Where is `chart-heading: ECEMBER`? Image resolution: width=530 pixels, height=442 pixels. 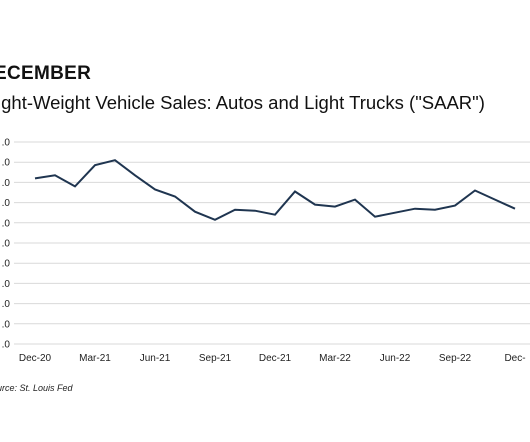
chart-heading: ECEMBER is located at coordinates (46, 73).